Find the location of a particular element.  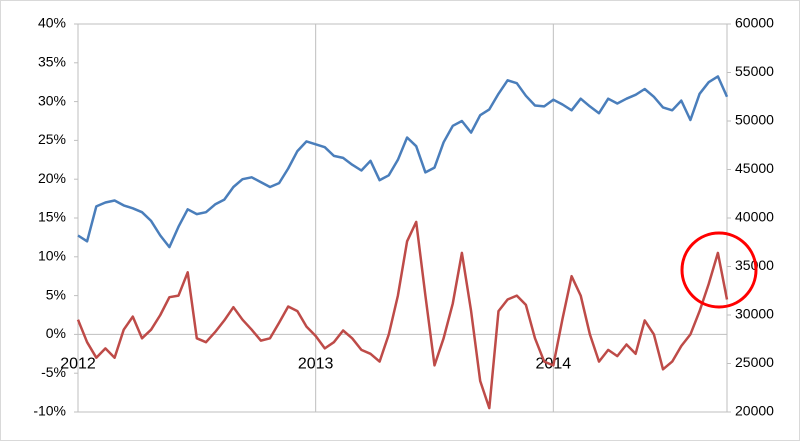

y-tick-label: 25% is located at coordinates (52, 139).